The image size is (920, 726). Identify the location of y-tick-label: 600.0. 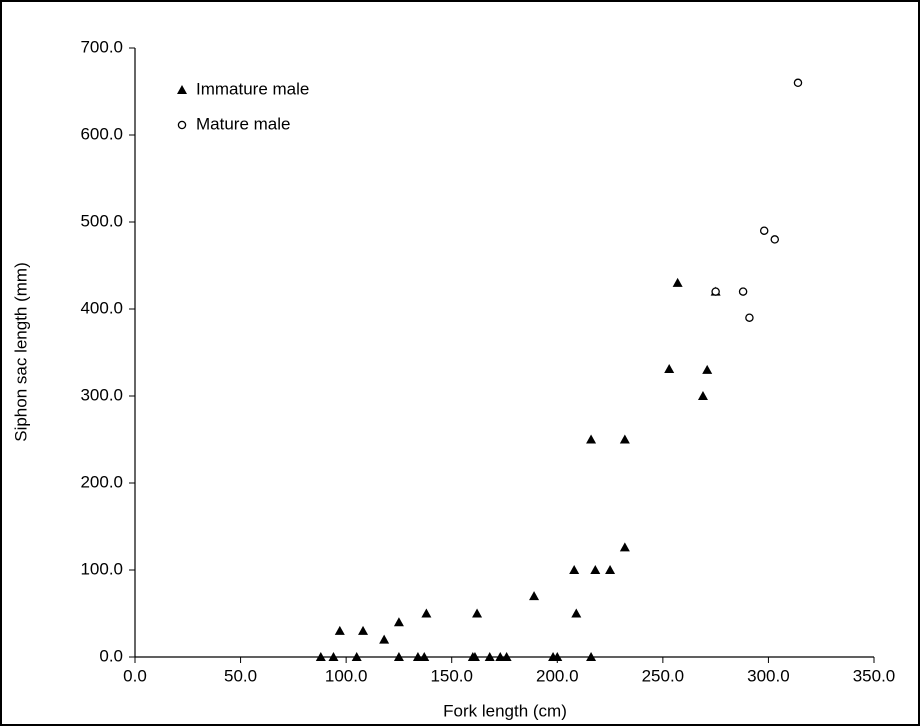
(101, 133).